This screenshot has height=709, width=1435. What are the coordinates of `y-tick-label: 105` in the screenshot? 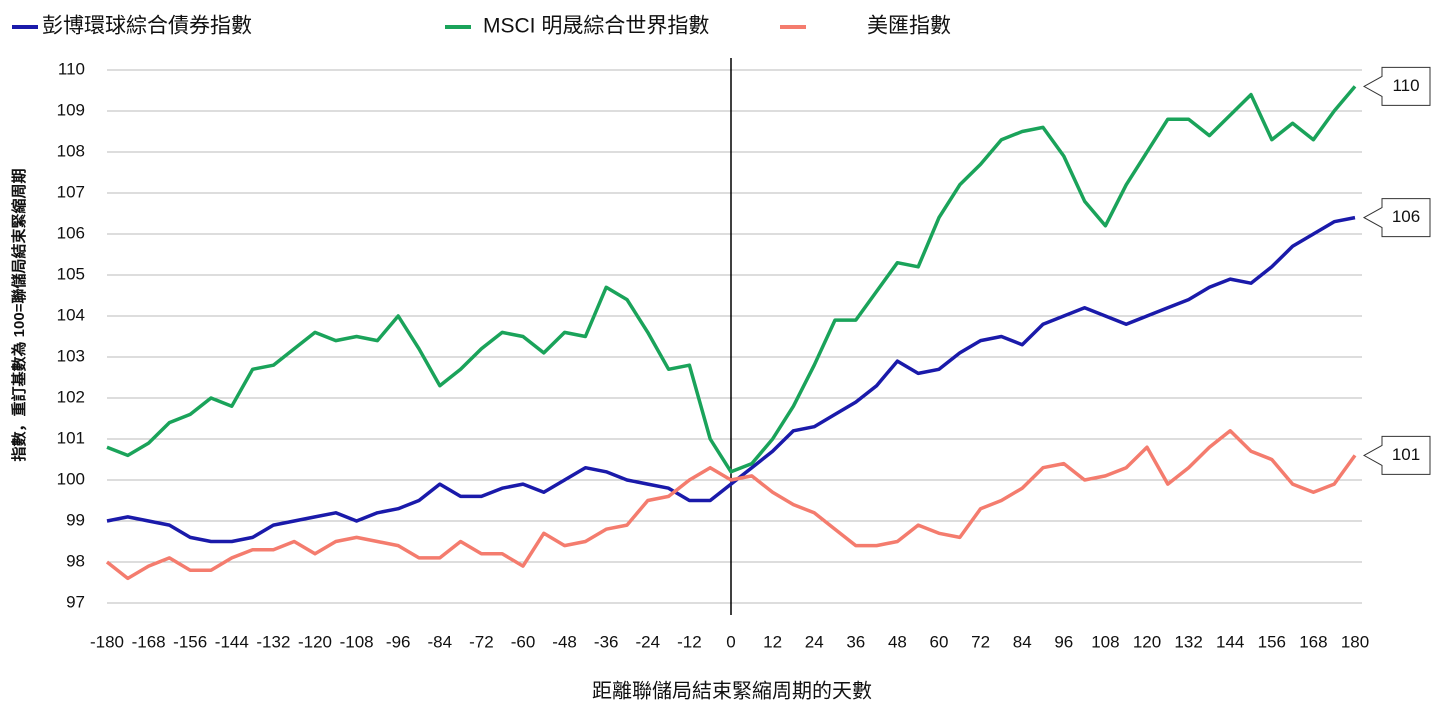 It's located at (71, 273).